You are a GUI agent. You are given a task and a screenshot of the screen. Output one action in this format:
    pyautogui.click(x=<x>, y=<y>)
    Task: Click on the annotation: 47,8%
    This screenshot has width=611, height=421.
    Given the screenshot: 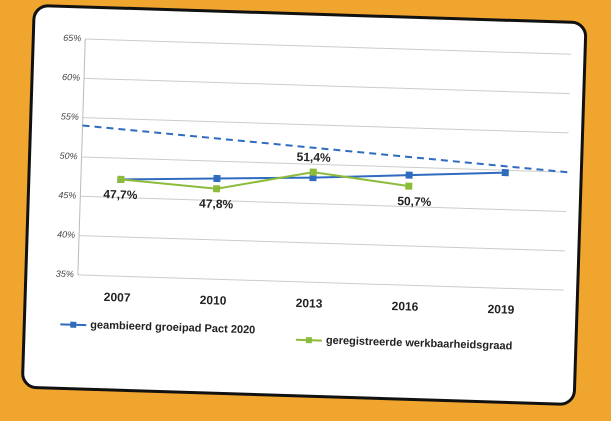 What is the action you would take?
    pyautogui.click(x=216, y=203)
    